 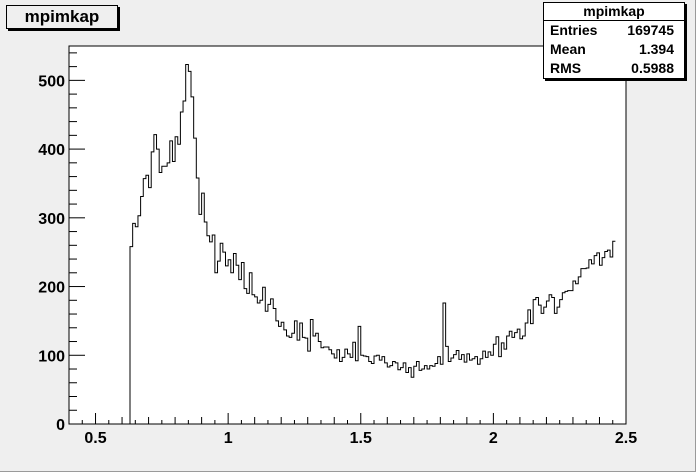 What do you see at coordinates (51, 288) in the screenshot?
I see `y-tick-label: 200` at bounding box center [51, 288].